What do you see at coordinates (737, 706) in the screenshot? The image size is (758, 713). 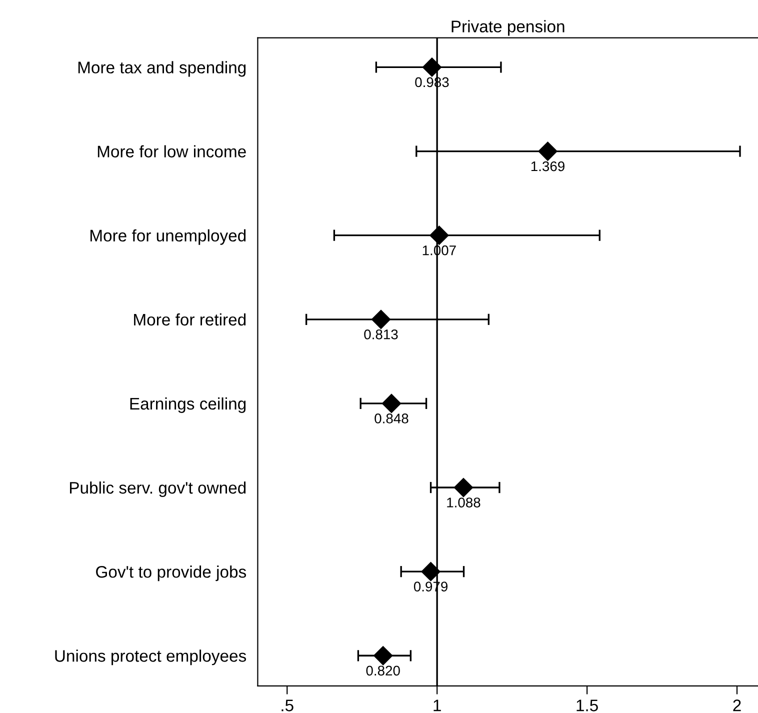 I see `x-tick-label: 2` at bounding box center [737, 706].